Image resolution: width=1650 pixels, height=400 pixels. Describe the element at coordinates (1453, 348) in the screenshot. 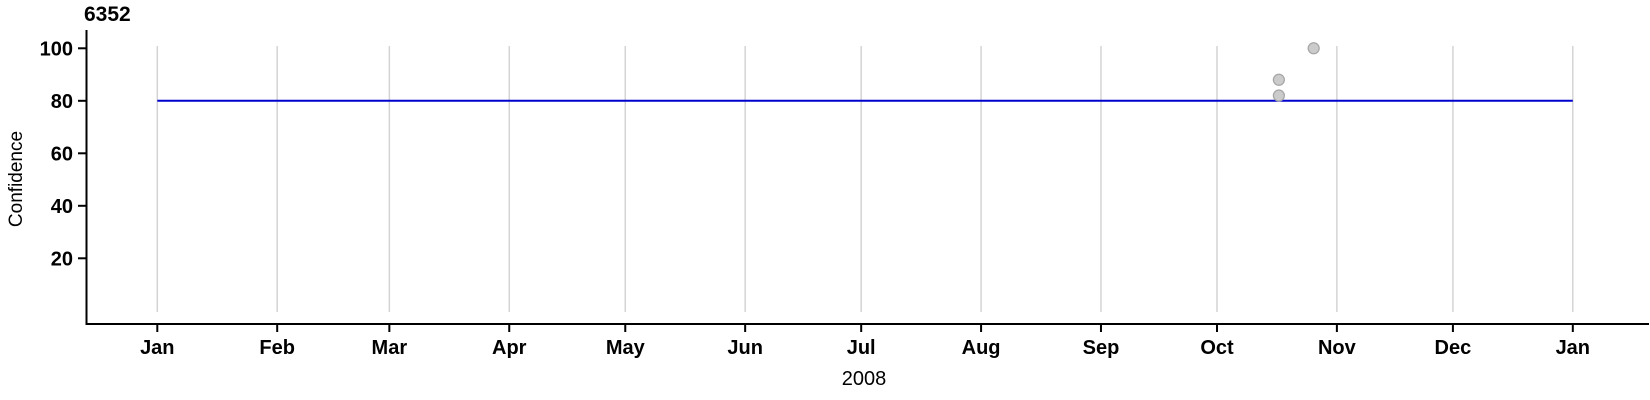

I see `x-tick-label: Dec` at that location.